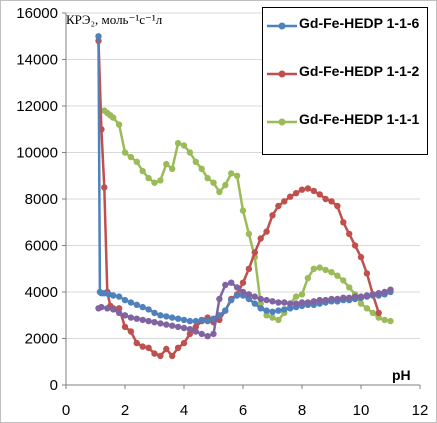 Image resolution: width=437 pixels, height=423 pixels. I want to click on legend-label: Gd-Fe-HEDP 1-1-6, so click(359, 23).